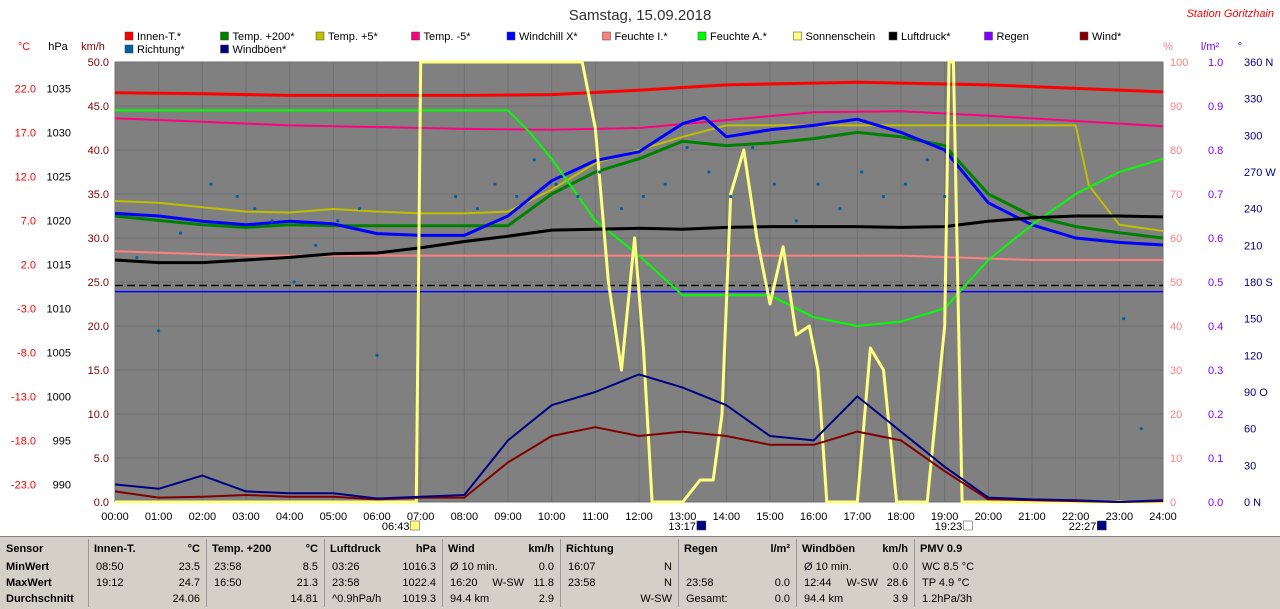 This screenshot has width=1280, height=609. Describe the element at coordinates (682, 527) in the screenshot. I see `time-marker-label: 13:17` at that location.